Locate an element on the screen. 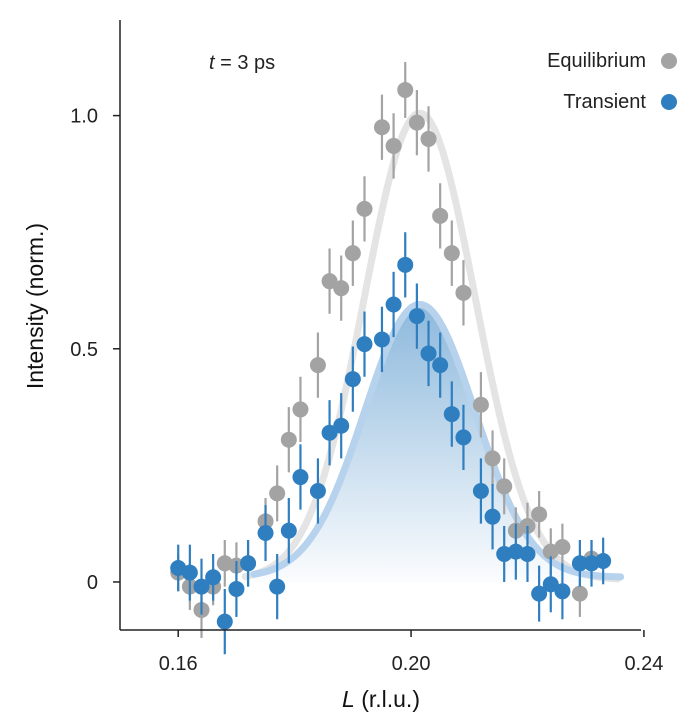  legend-marker-transient is located at coordinates (669, 102).